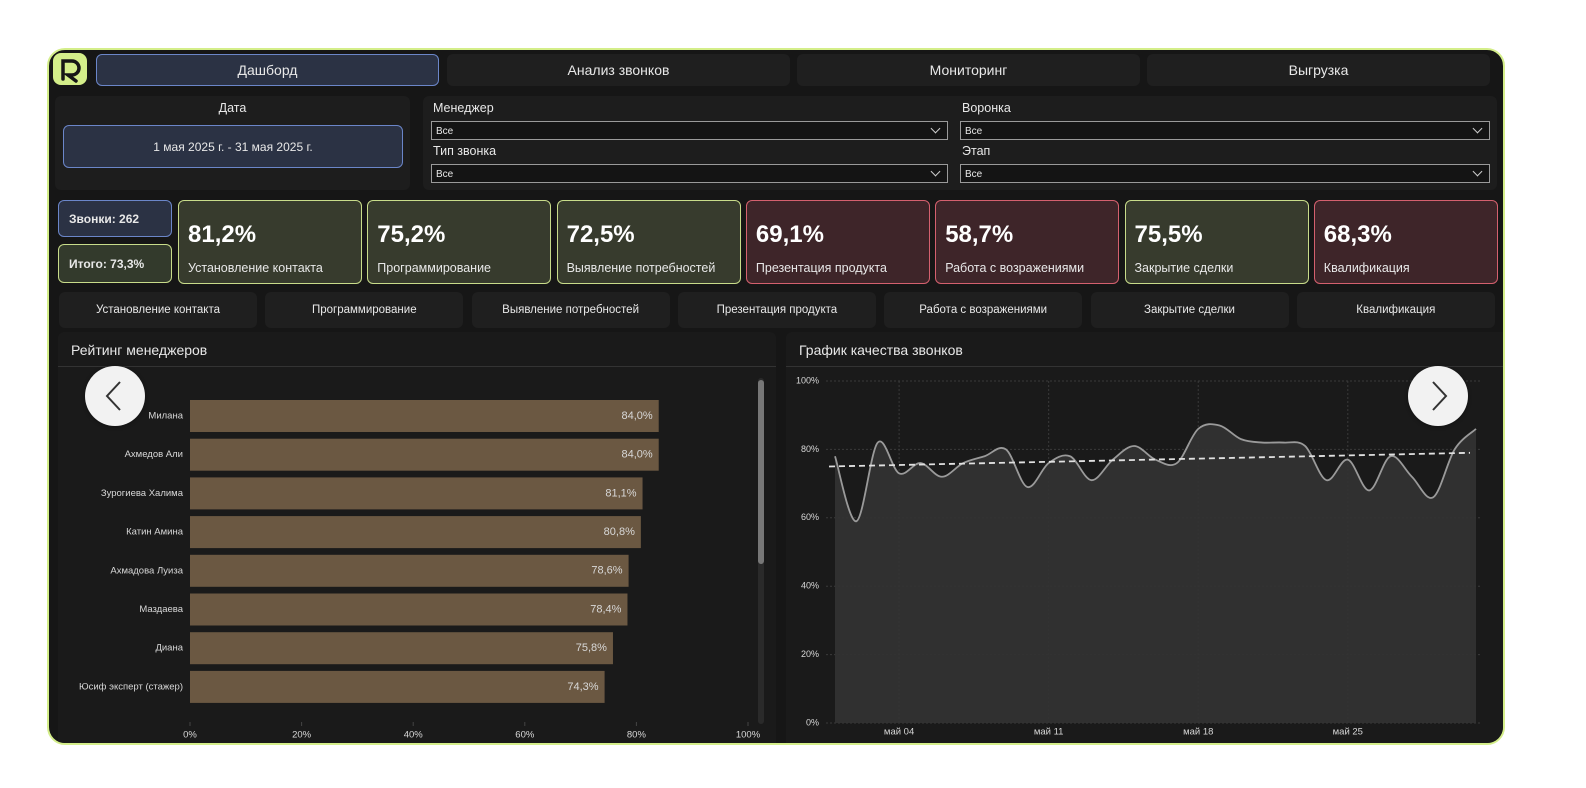  Describe the element at coordinates (812, 722) in the screenshot. I see `y-tick-label: 0%` at that location.